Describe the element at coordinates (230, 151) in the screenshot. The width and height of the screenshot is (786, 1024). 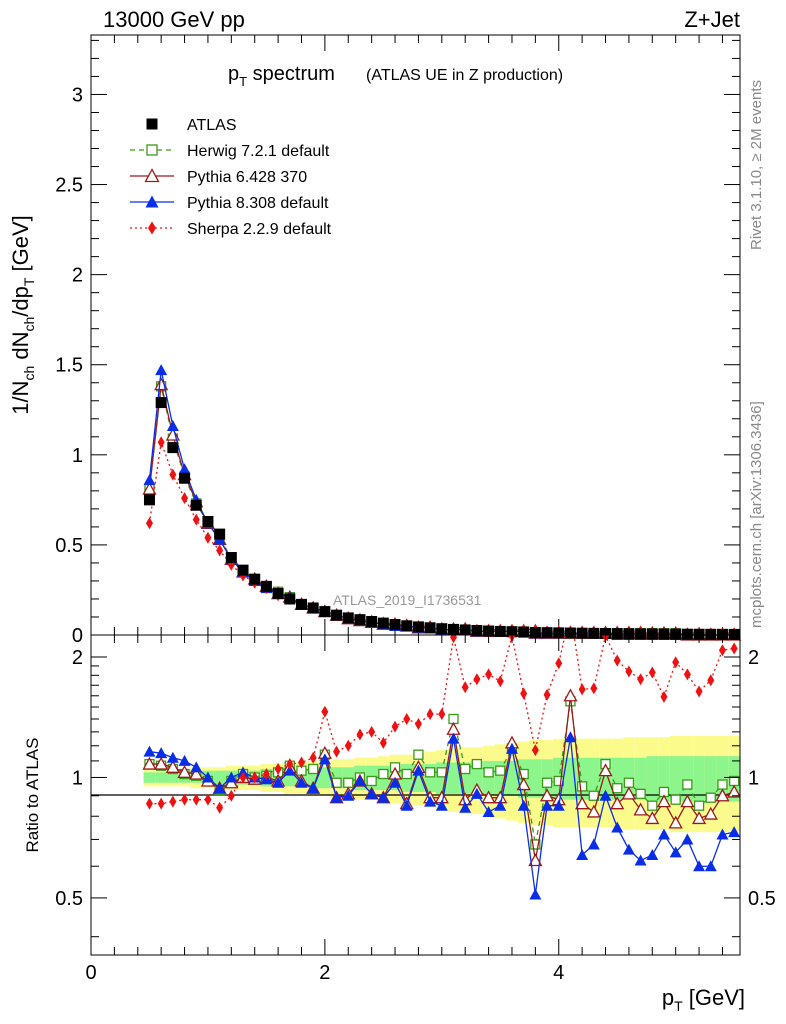
I see `legend-entry-1: Herwig 7.2.1 default` at that location.